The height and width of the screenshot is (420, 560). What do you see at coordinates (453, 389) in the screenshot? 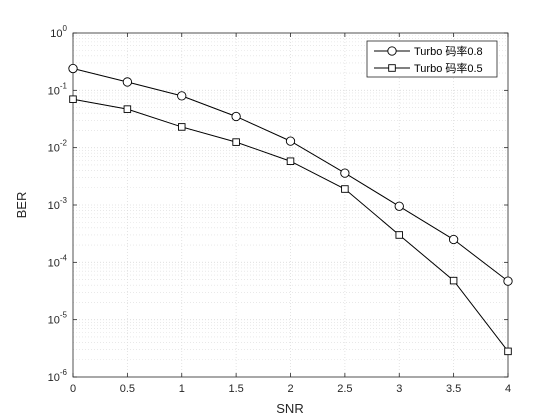
I see `x-tick-label: 3.5` at bounding box center [453, 389].